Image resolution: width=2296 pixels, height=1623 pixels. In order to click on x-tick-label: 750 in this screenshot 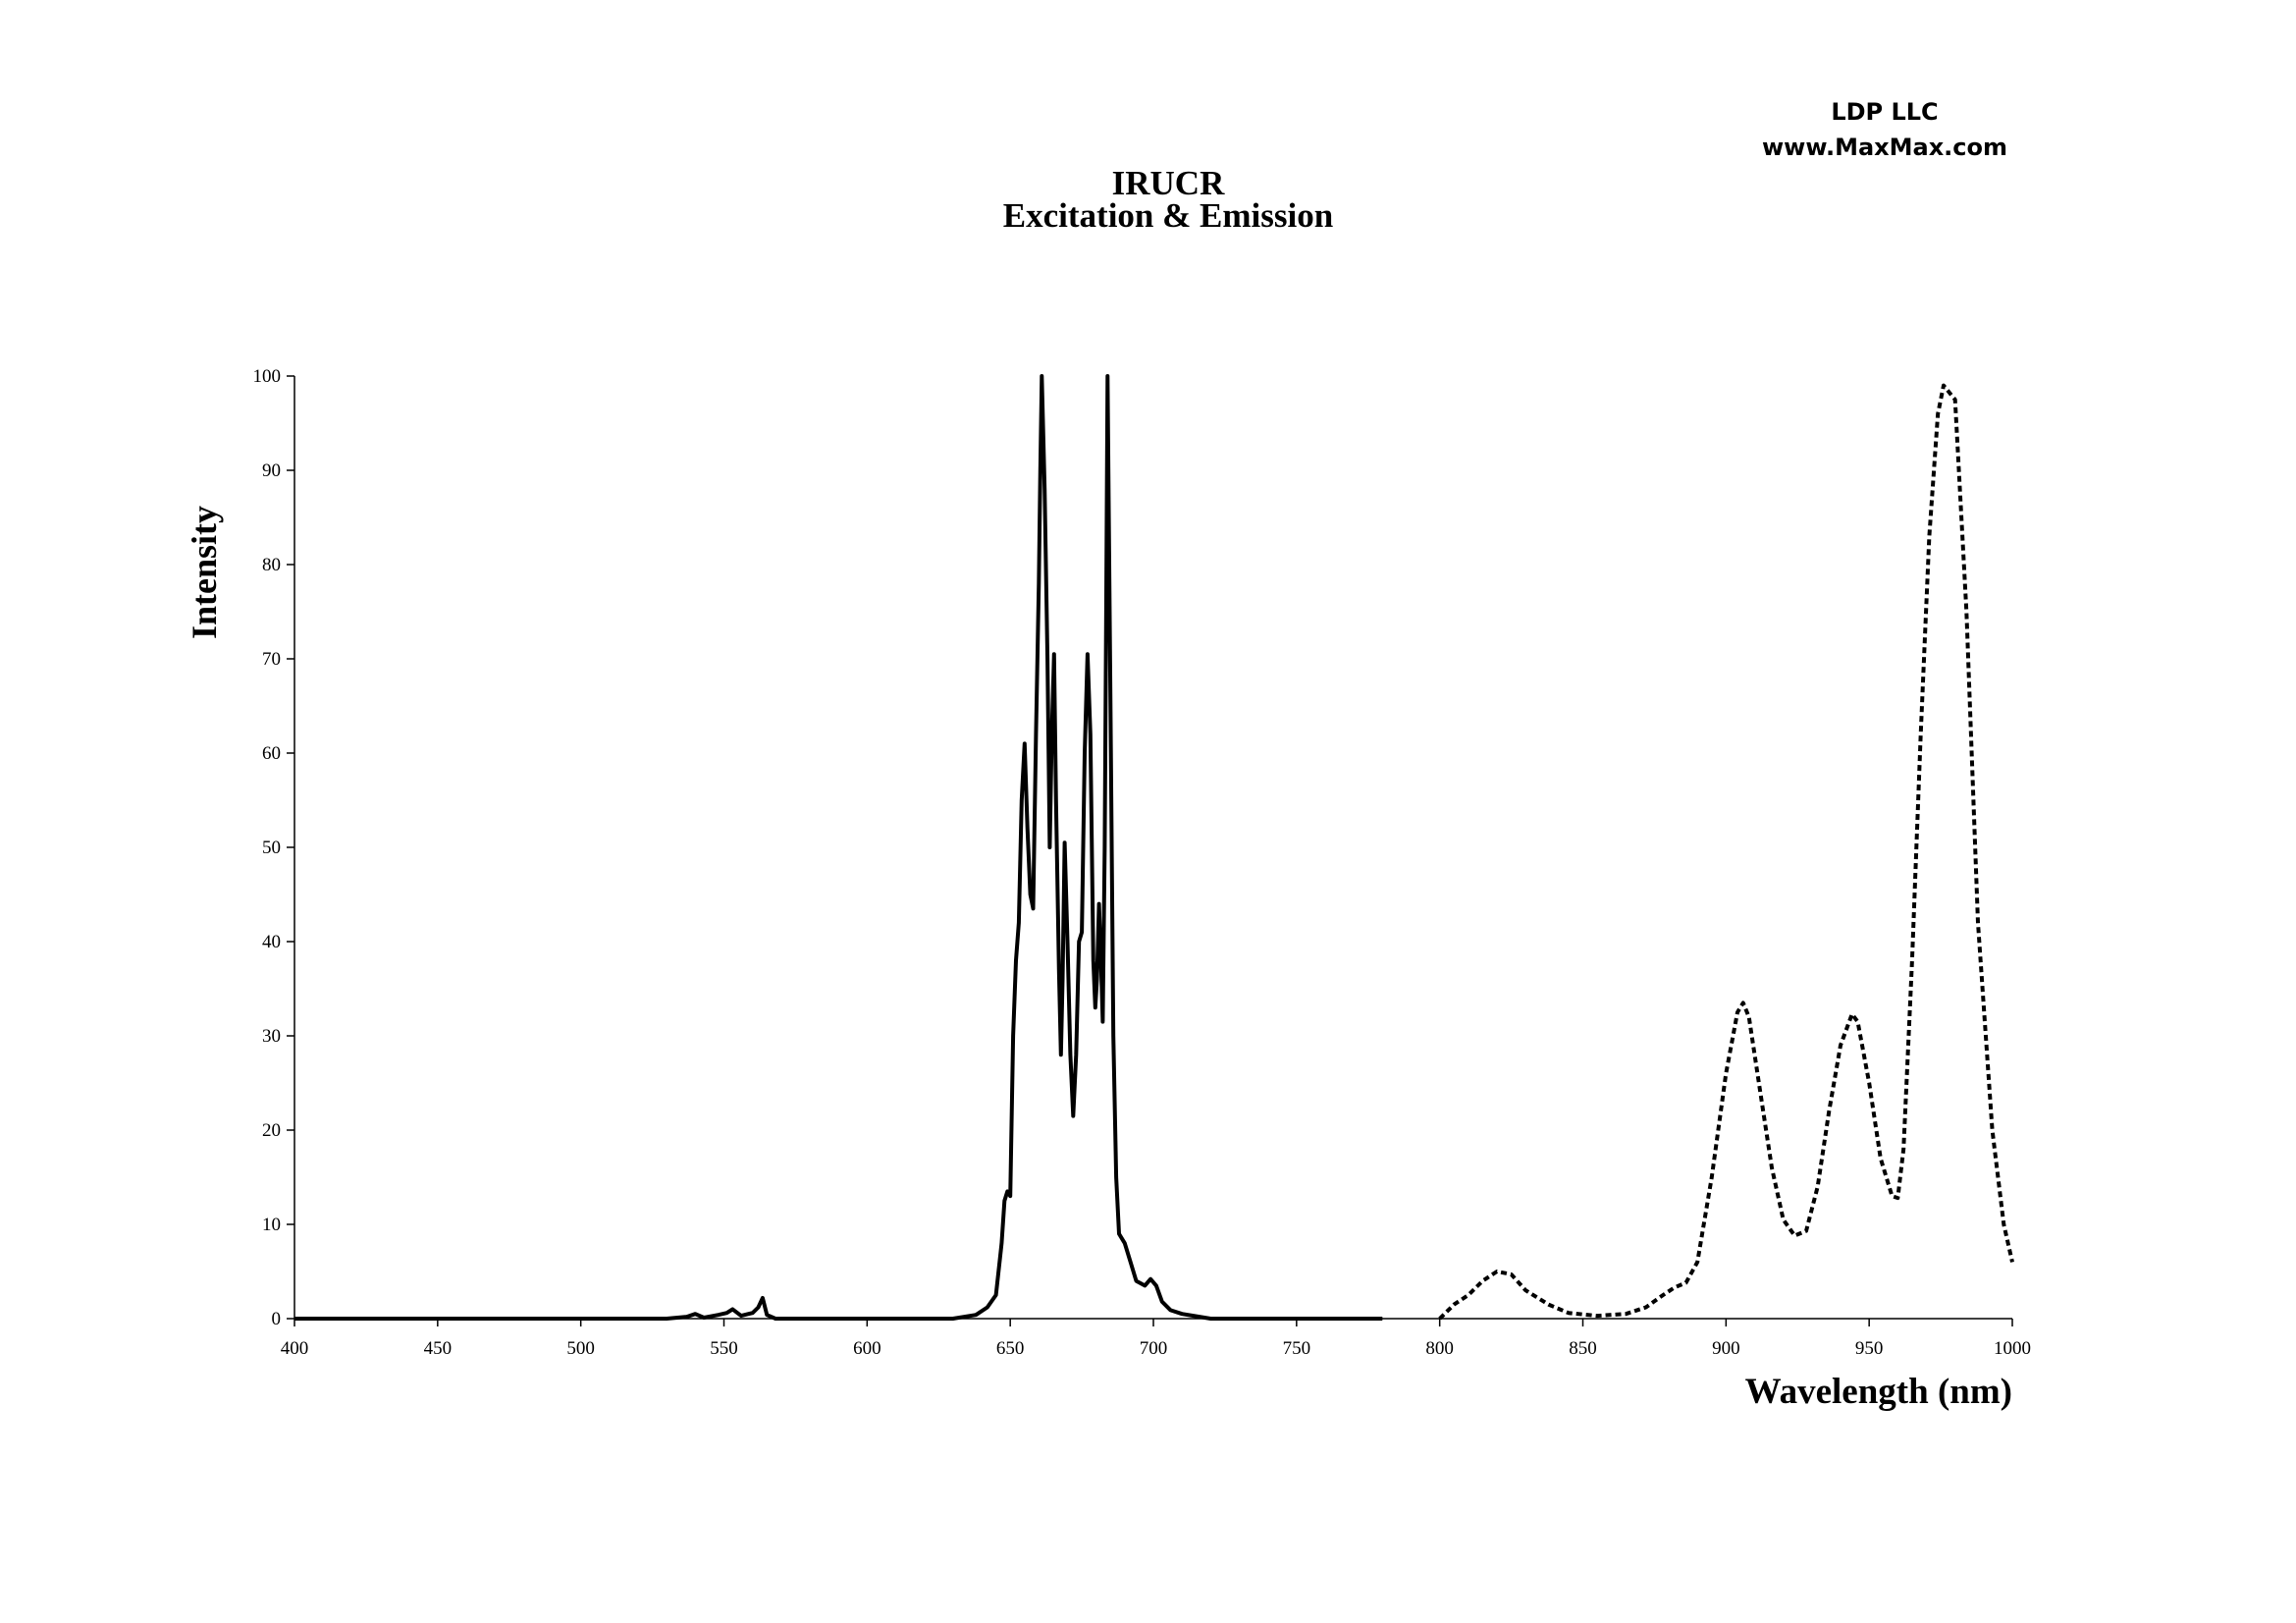, I will do `click(1297, 1348)`.